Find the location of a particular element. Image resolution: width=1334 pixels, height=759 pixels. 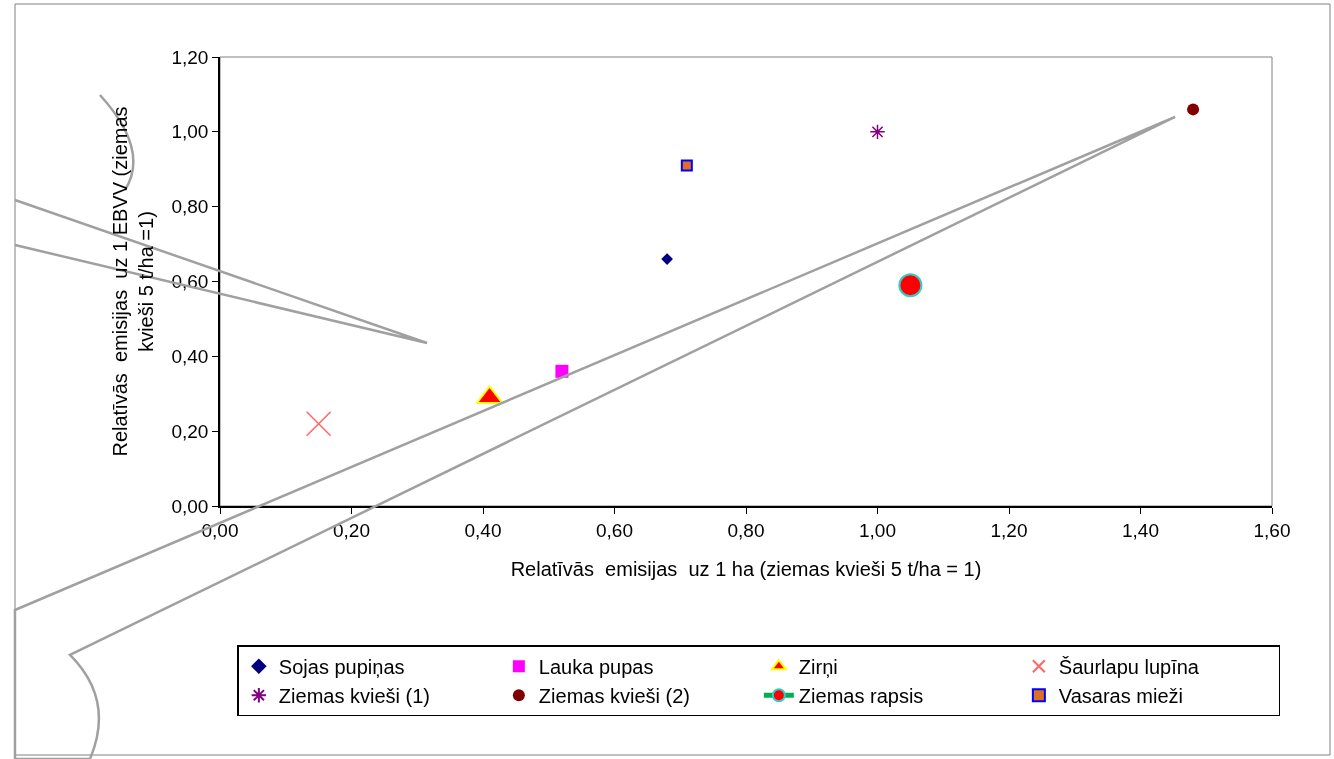

legend-label: Vasaras mieži is located at coordinates (1120, 695).